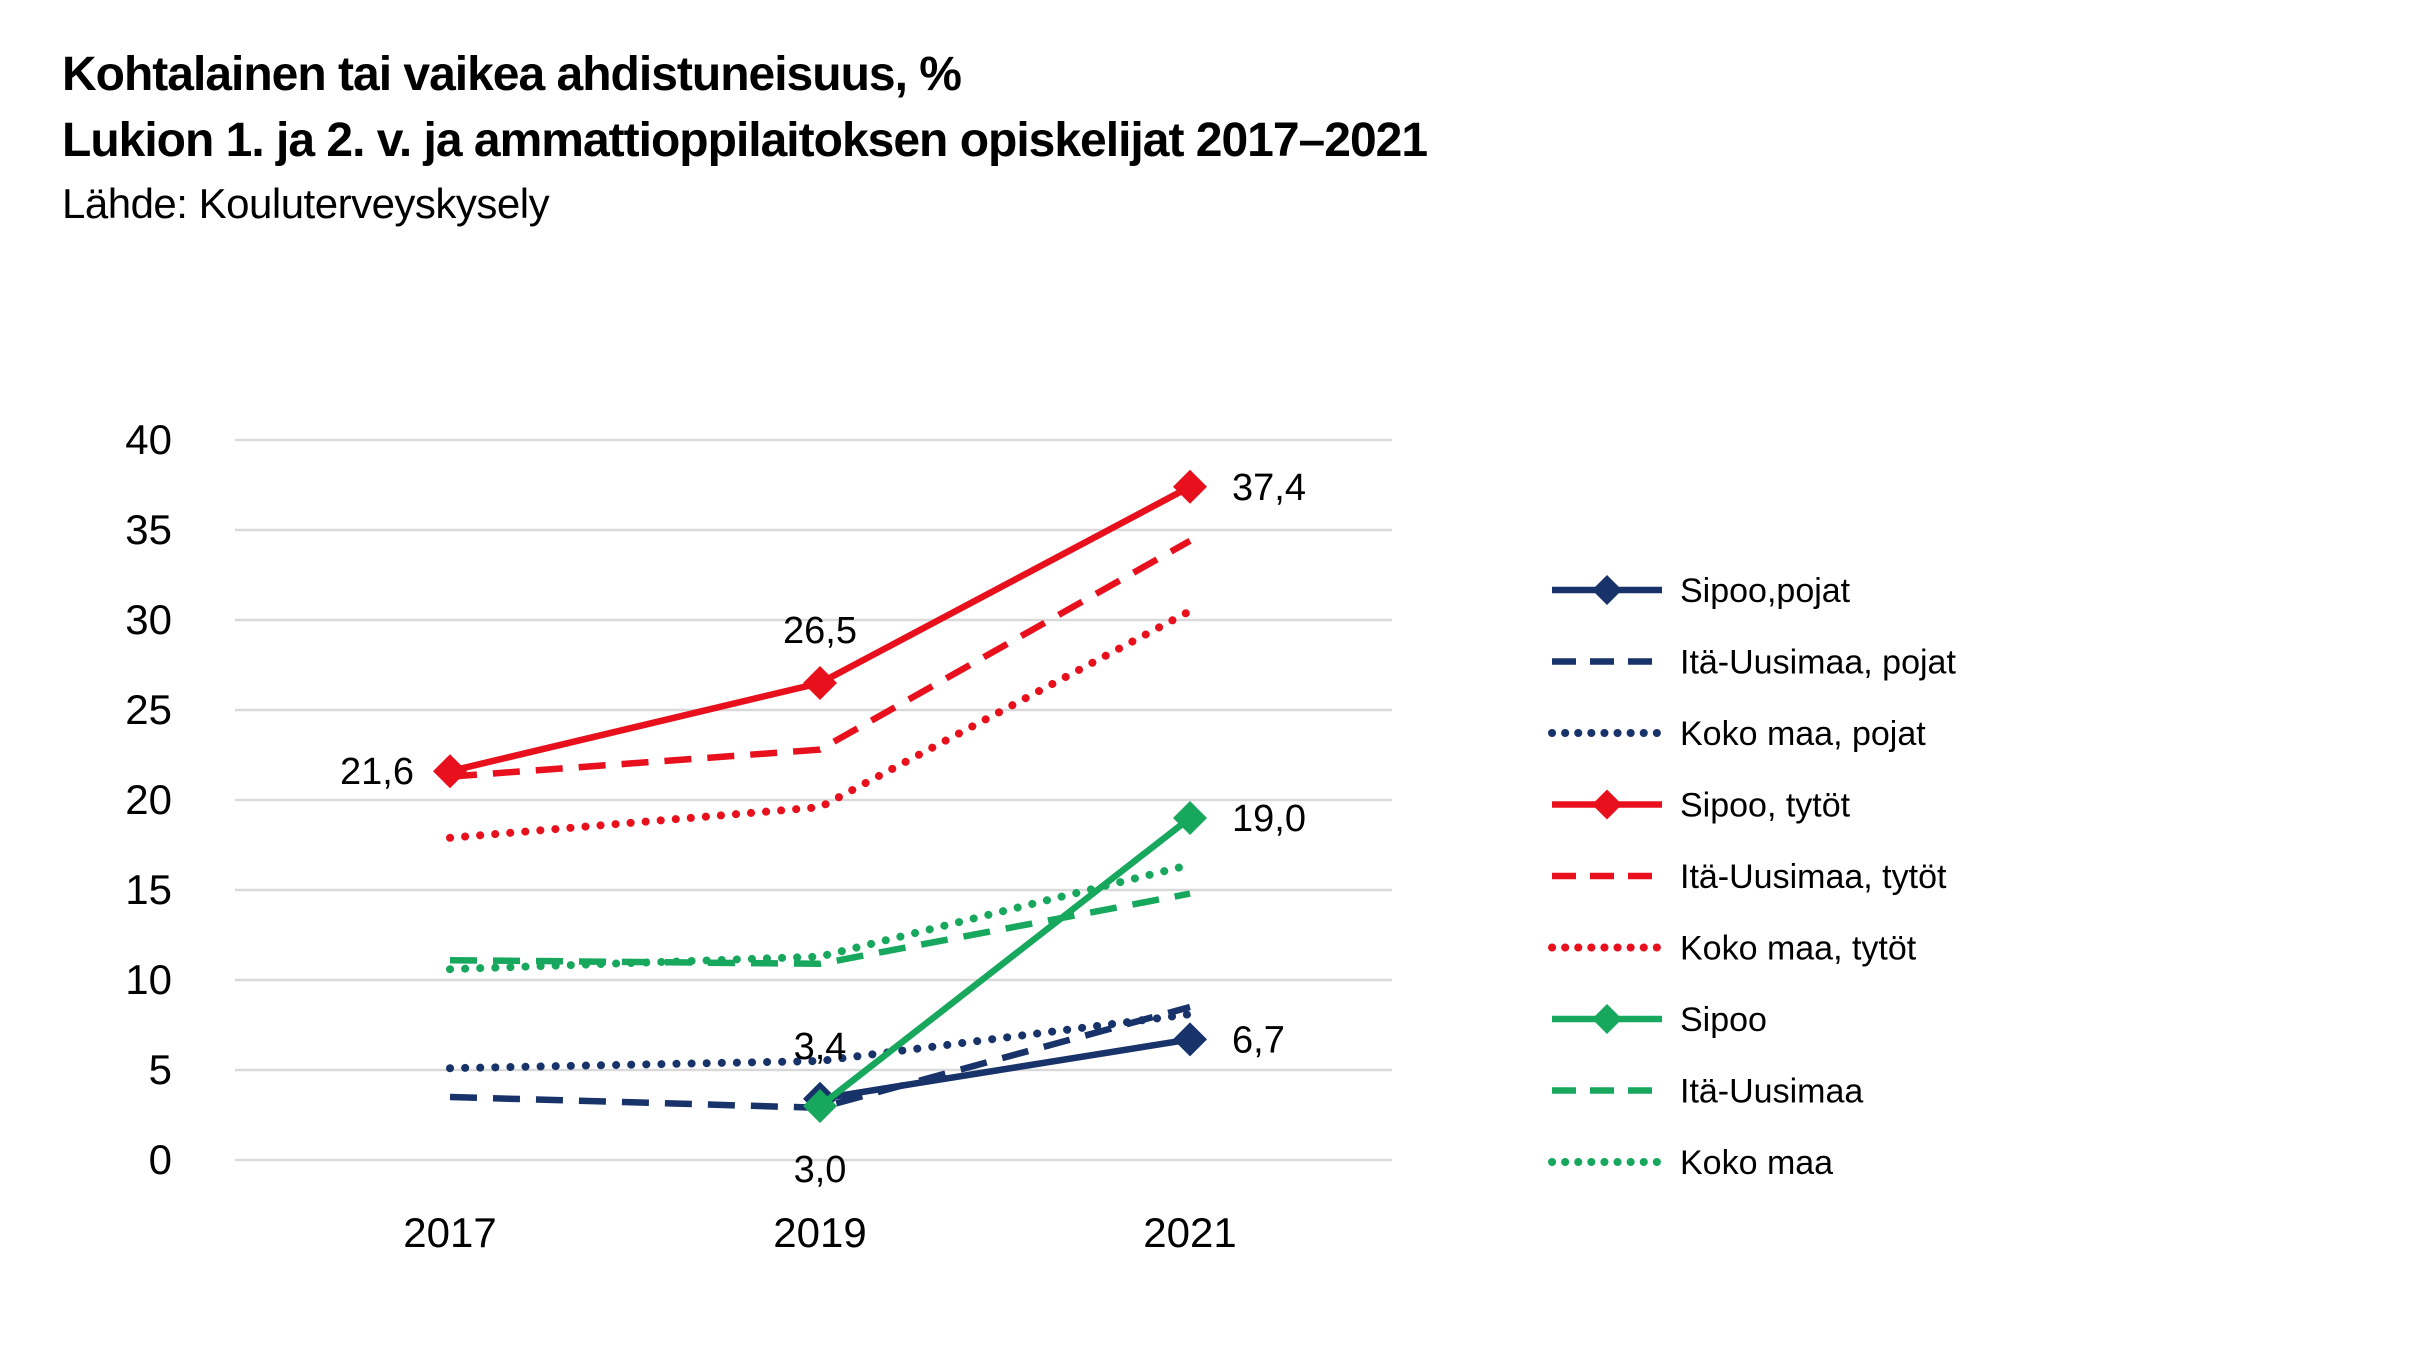 This screenshot has height=1366, width=2409. I want to click on legend-label: Koko maa, so click(1756, 1163).